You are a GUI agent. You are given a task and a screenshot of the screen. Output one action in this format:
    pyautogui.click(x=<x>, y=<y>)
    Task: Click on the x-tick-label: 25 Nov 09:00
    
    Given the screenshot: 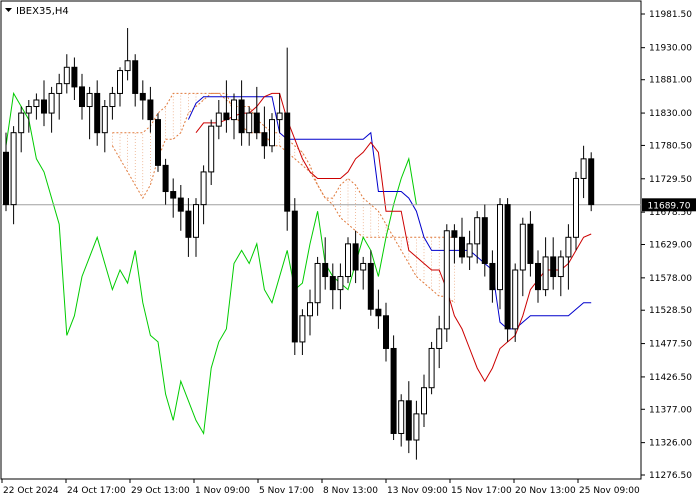 What is the action you would take?
    pyautogui.click(x=609, y=491)
    